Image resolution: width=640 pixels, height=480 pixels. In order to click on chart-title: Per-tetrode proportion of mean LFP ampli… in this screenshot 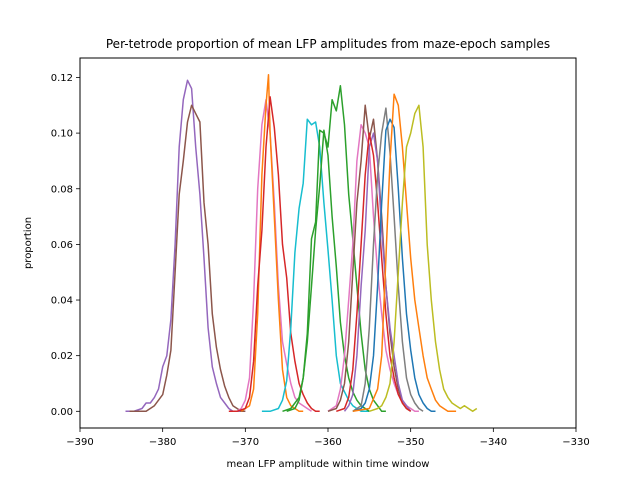, I will do `click(328, 44)`.